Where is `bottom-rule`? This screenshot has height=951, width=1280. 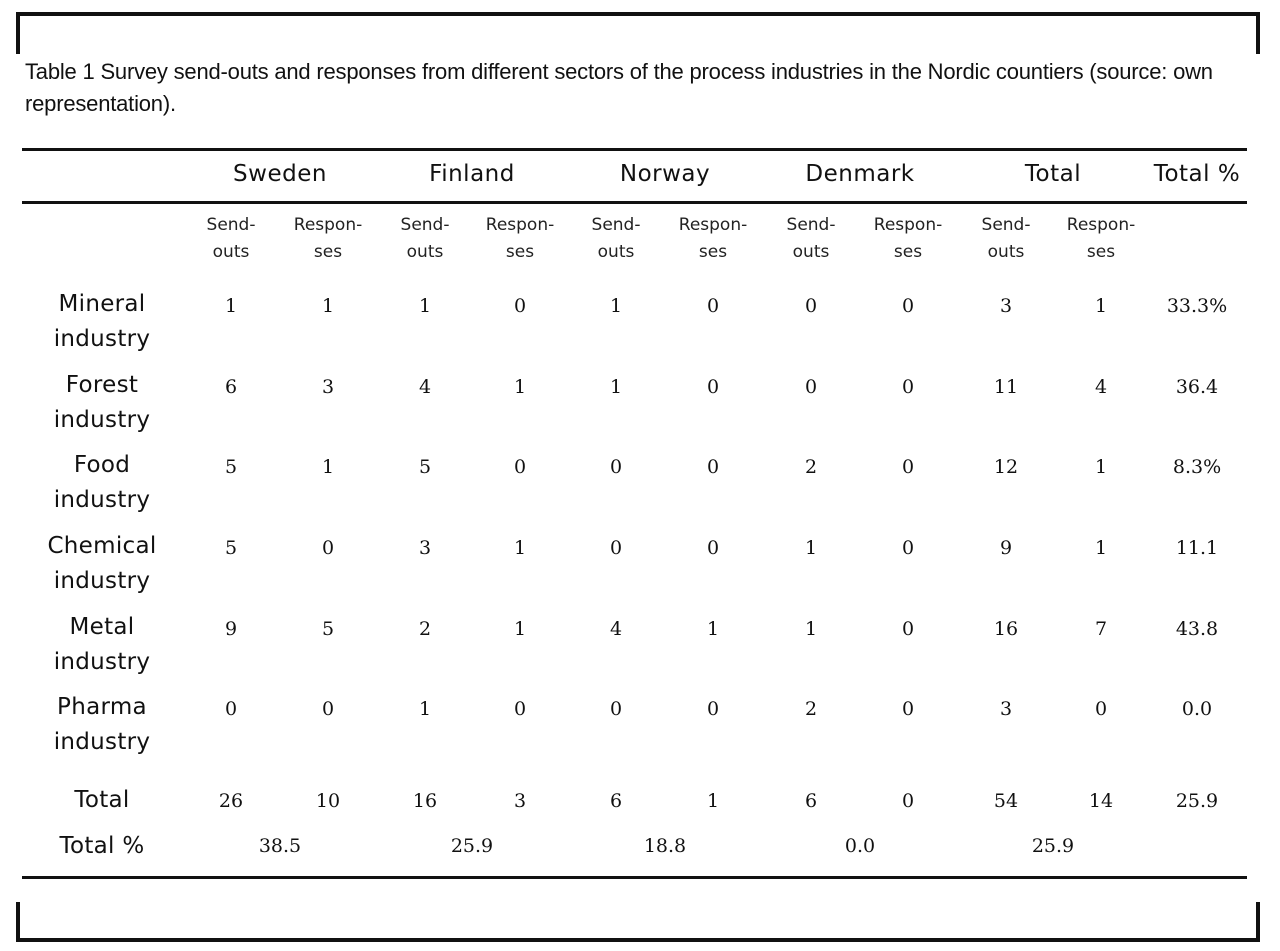
bottom-rule is located at coordinates (634, 877).